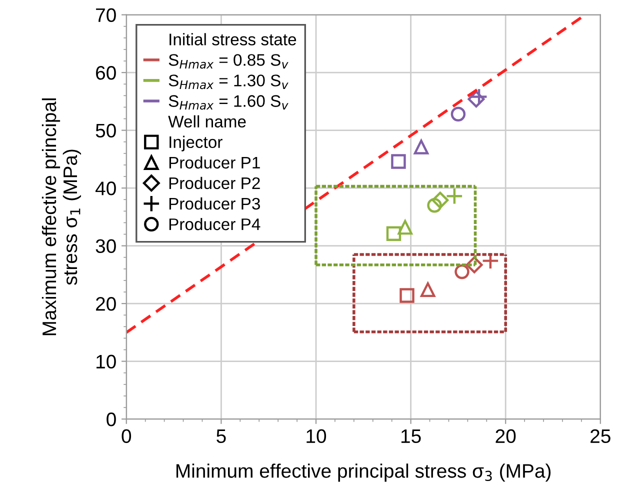  Describe the element at coordinates (111, 419) in the screenshot. I see `y-tick-label: 0` at that location.